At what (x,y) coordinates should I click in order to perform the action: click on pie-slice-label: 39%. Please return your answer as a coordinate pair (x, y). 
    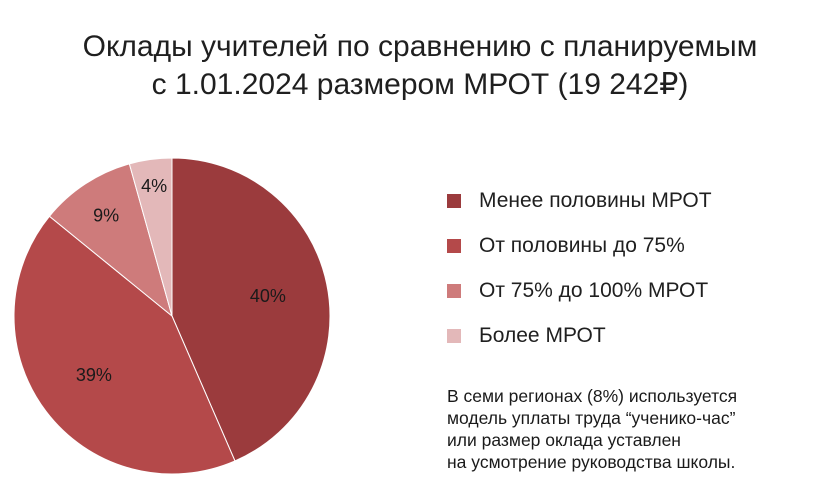
    Looking at the image, I should click on (94, 375).